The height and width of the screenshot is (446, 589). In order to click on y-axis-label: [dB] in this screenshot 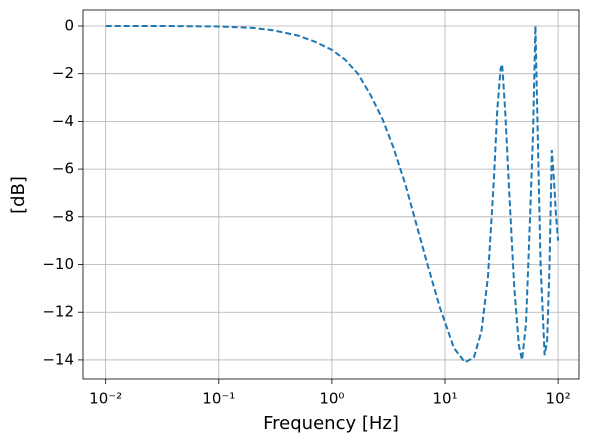, I will do `click(18, 195)`.